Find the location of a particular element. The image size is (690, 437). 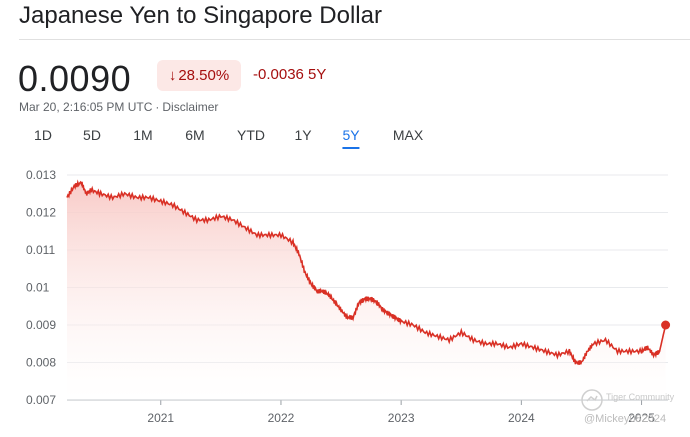

y-tick-label: 0.009 is located at coordinates (41, 325).